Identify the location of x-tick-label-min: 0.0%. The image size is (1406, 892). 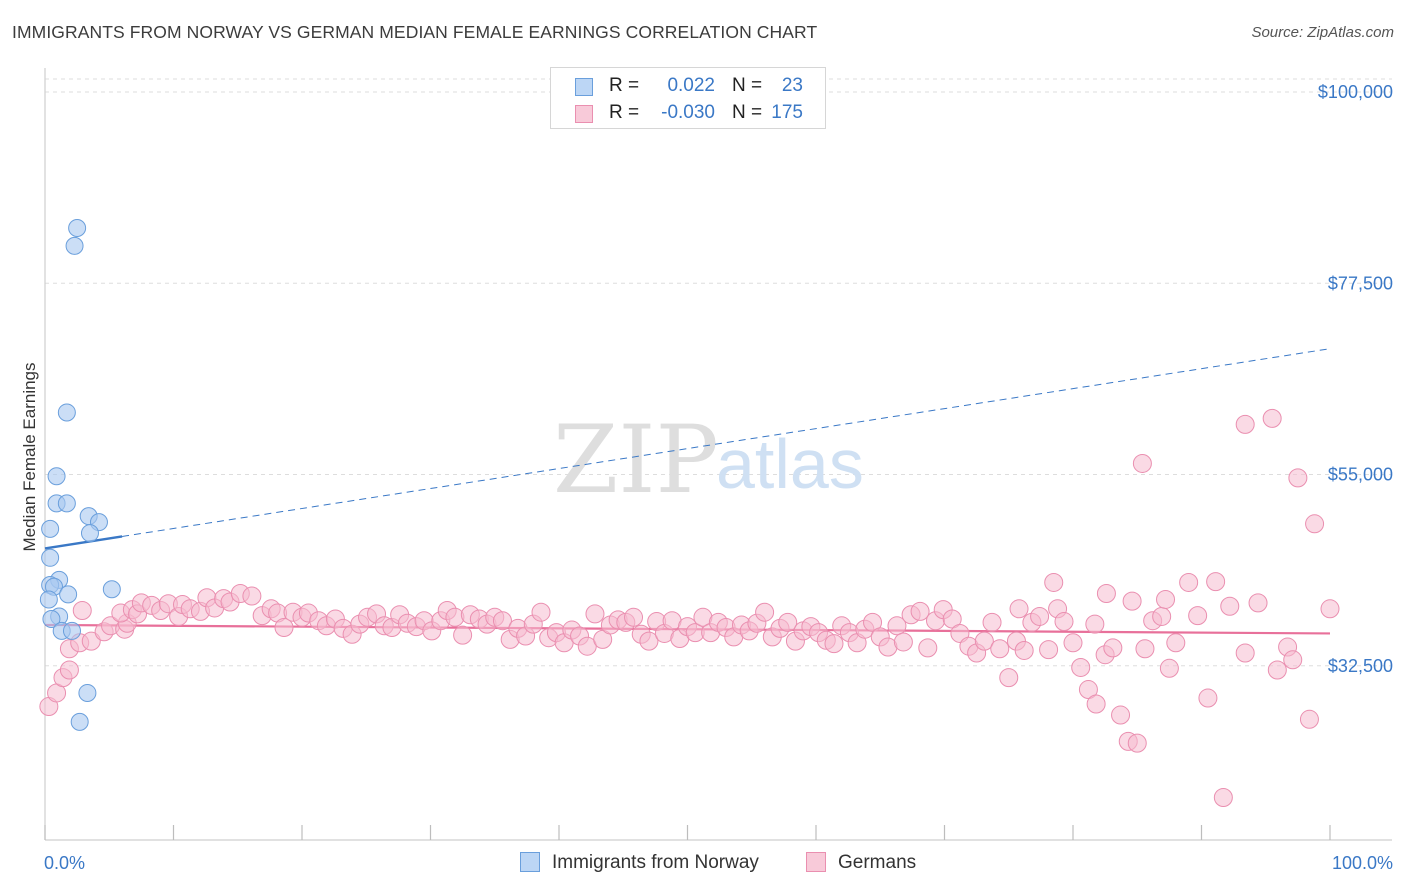
(64, 863).